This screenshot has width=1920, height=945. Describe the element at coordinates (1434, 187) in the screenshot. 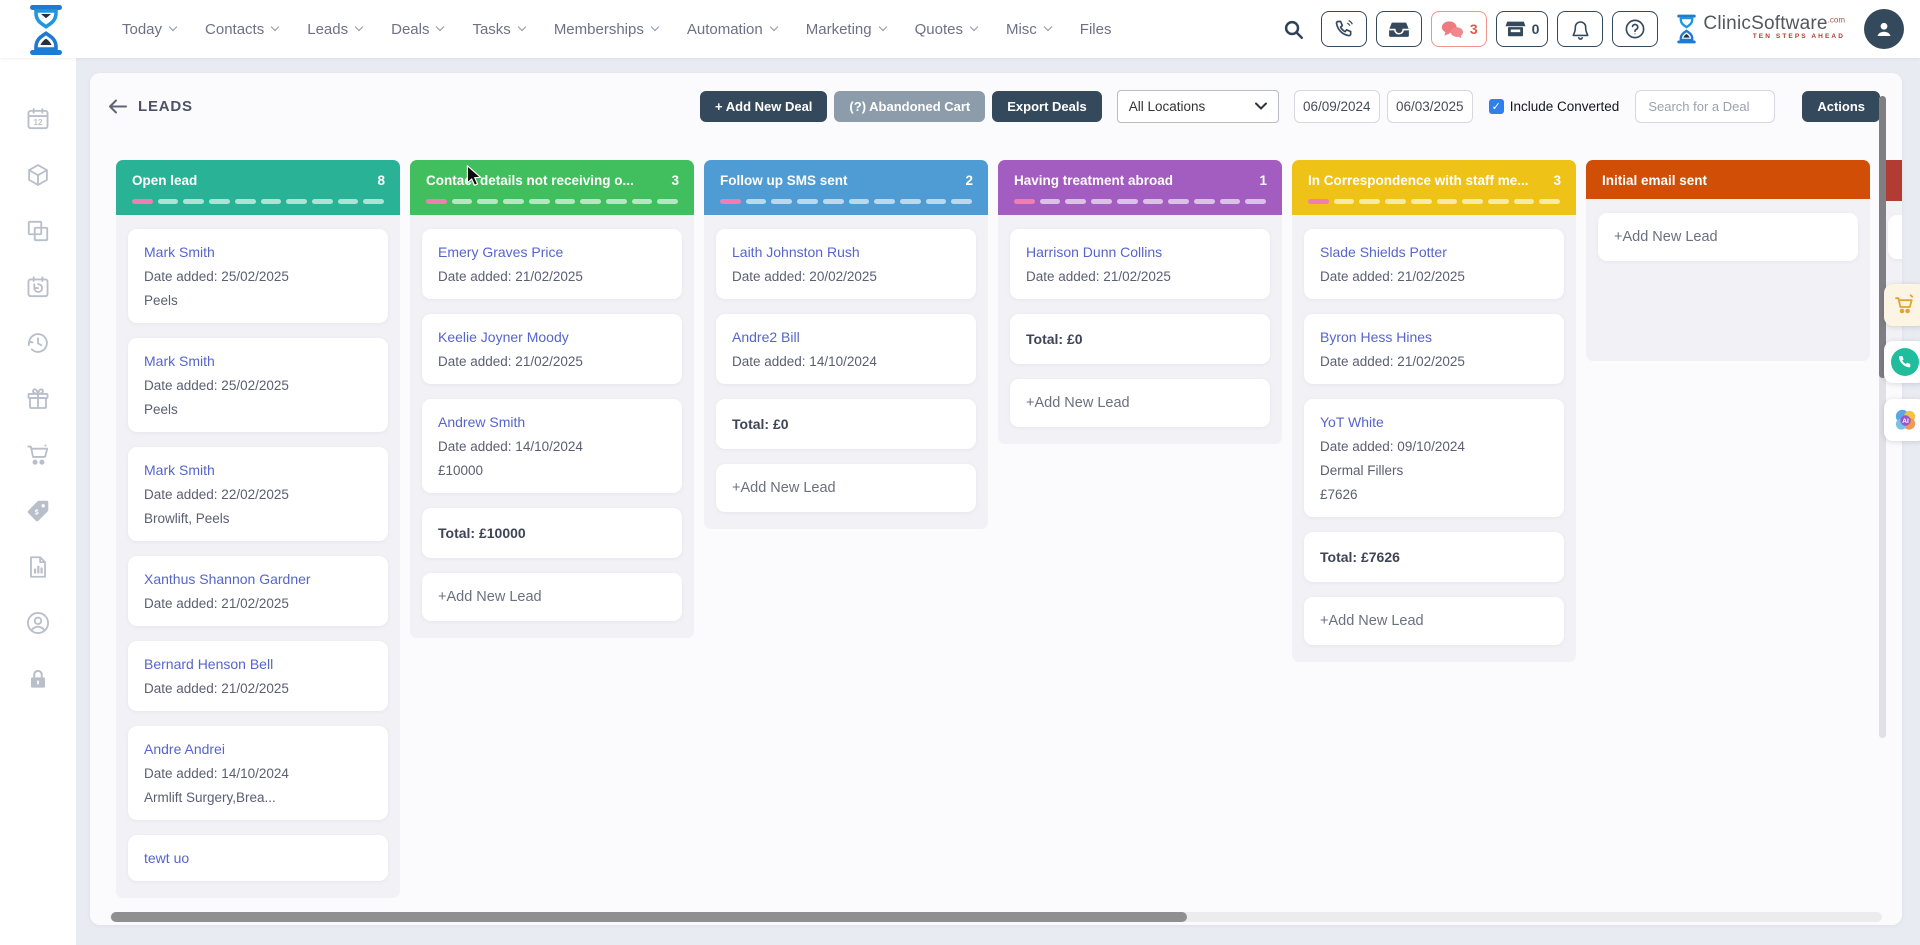

I see `column-header: In Correspondence with staff me... 3` at that location.